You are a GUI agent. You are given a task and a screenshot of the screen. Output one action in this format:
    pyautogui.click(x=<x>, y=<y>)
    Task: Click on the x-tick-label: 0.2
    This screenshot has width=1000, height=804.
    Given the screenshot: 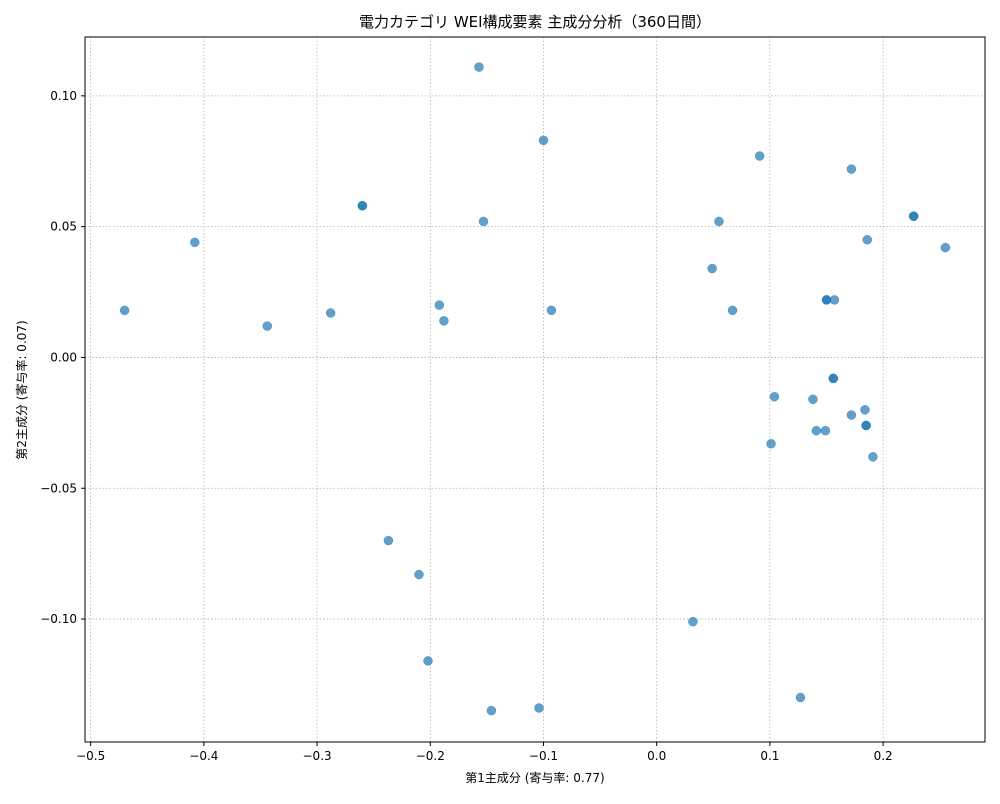 What is the action you would take?
    pyautogui.click(x=883, y=756)
    